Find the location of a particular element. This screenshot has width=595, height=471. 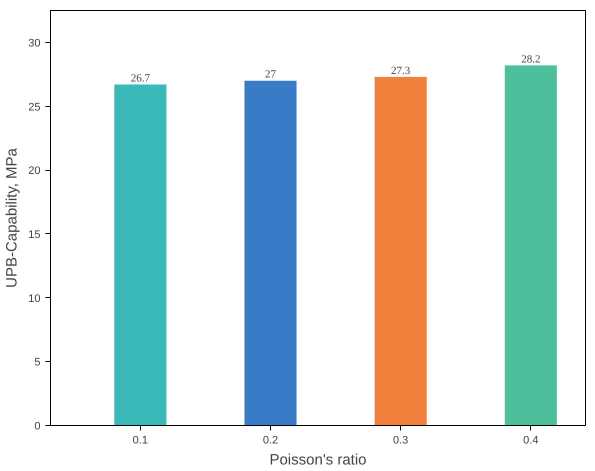

x-axis-title: Poisson's ratio is located at coordinates (318, 460).